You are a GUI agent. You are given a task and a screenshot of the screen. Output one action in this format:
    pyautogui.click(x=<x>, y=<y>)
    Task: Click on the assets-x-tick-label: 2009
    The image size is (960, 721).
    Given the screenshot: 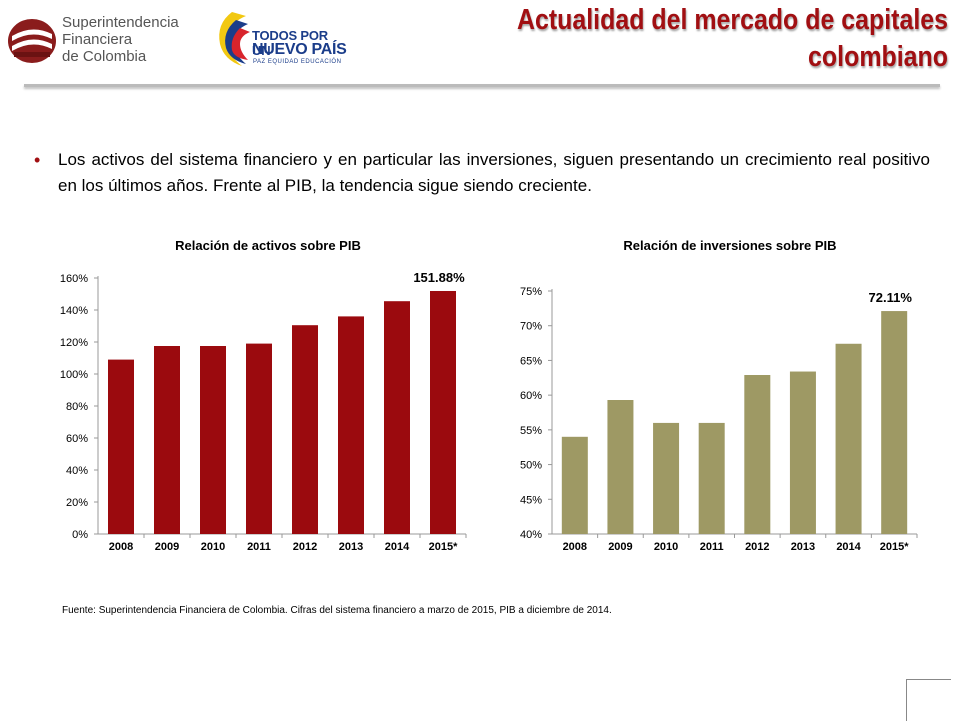 What is the action you would take?
    pyautogui.click(x=167, y=547)
    